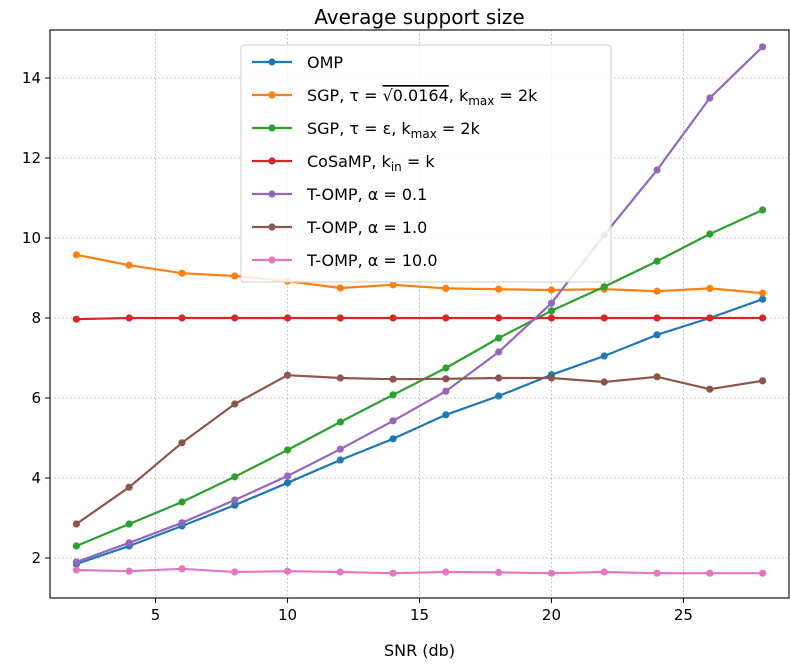 This screenshot has width=790, height=666. Describe the element at coordinates (31, 158) in the screenshot. I see `y-tick-label: 12` at that location.